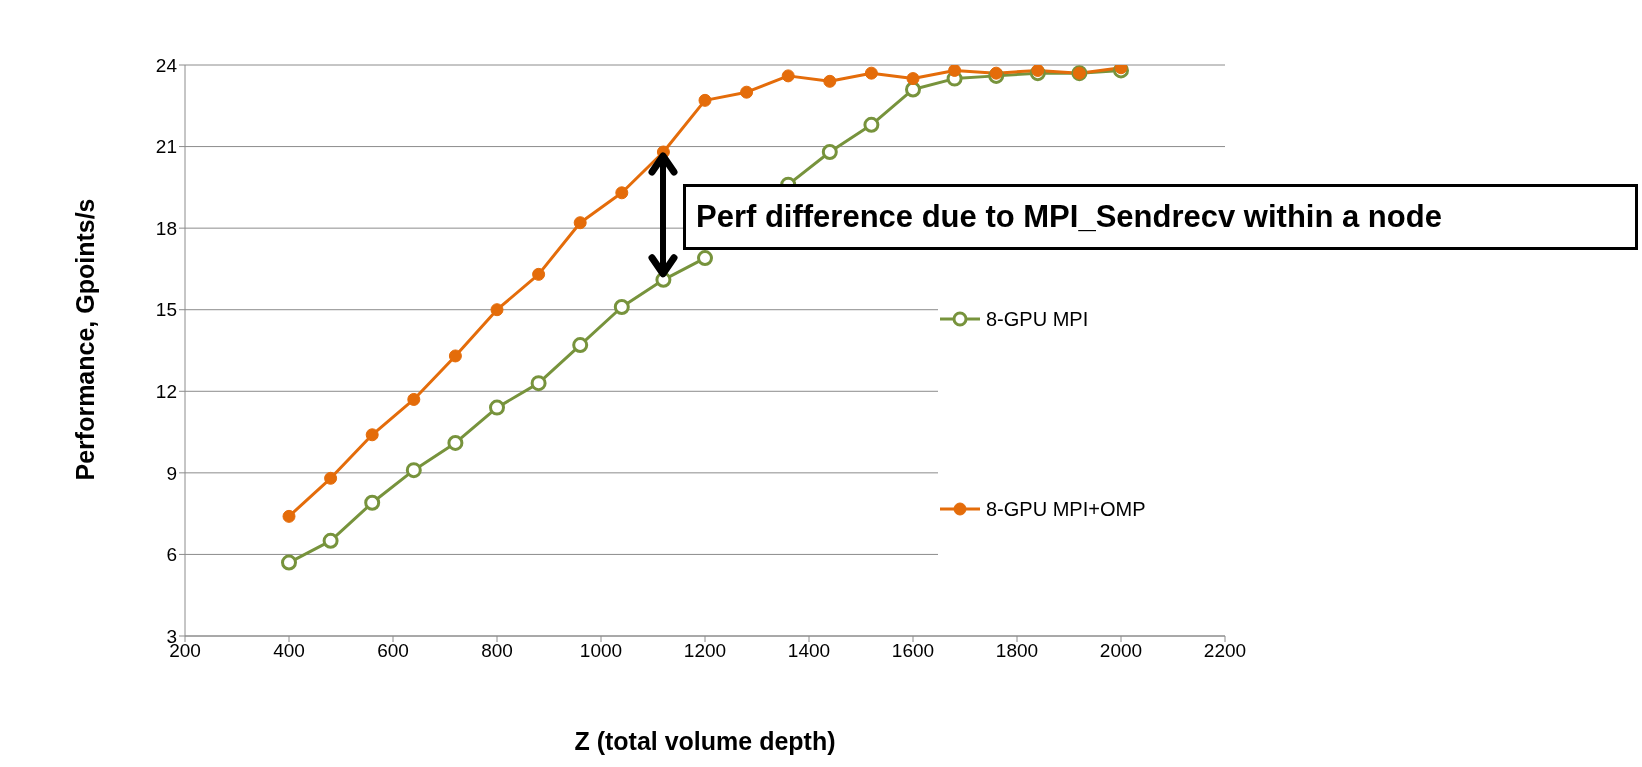  What do you see at coordinates (166, 65) in the screenshot?
I see `y-tick-label: 24` at bounding box center [166, 65].